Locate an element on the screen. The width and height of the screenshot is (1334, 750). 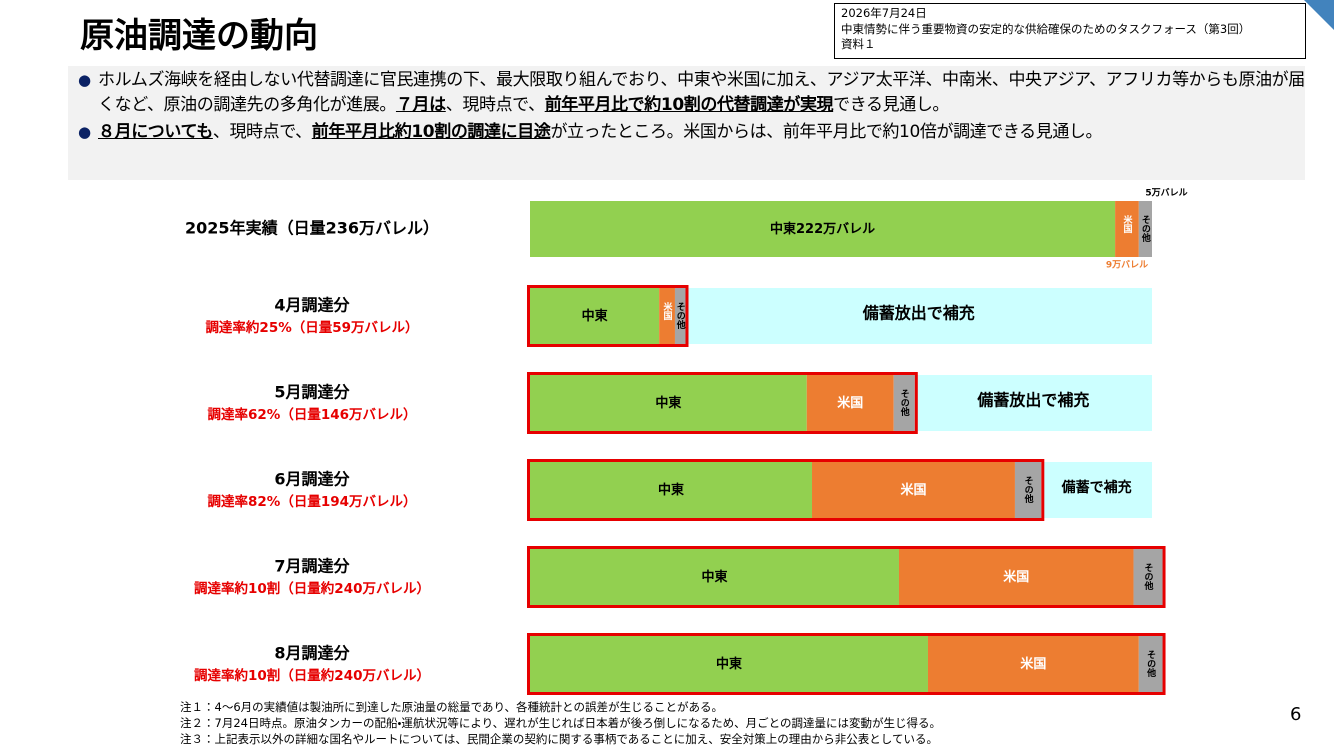
segment-label: 中東222万バレル is located at coordinates (822, 229).